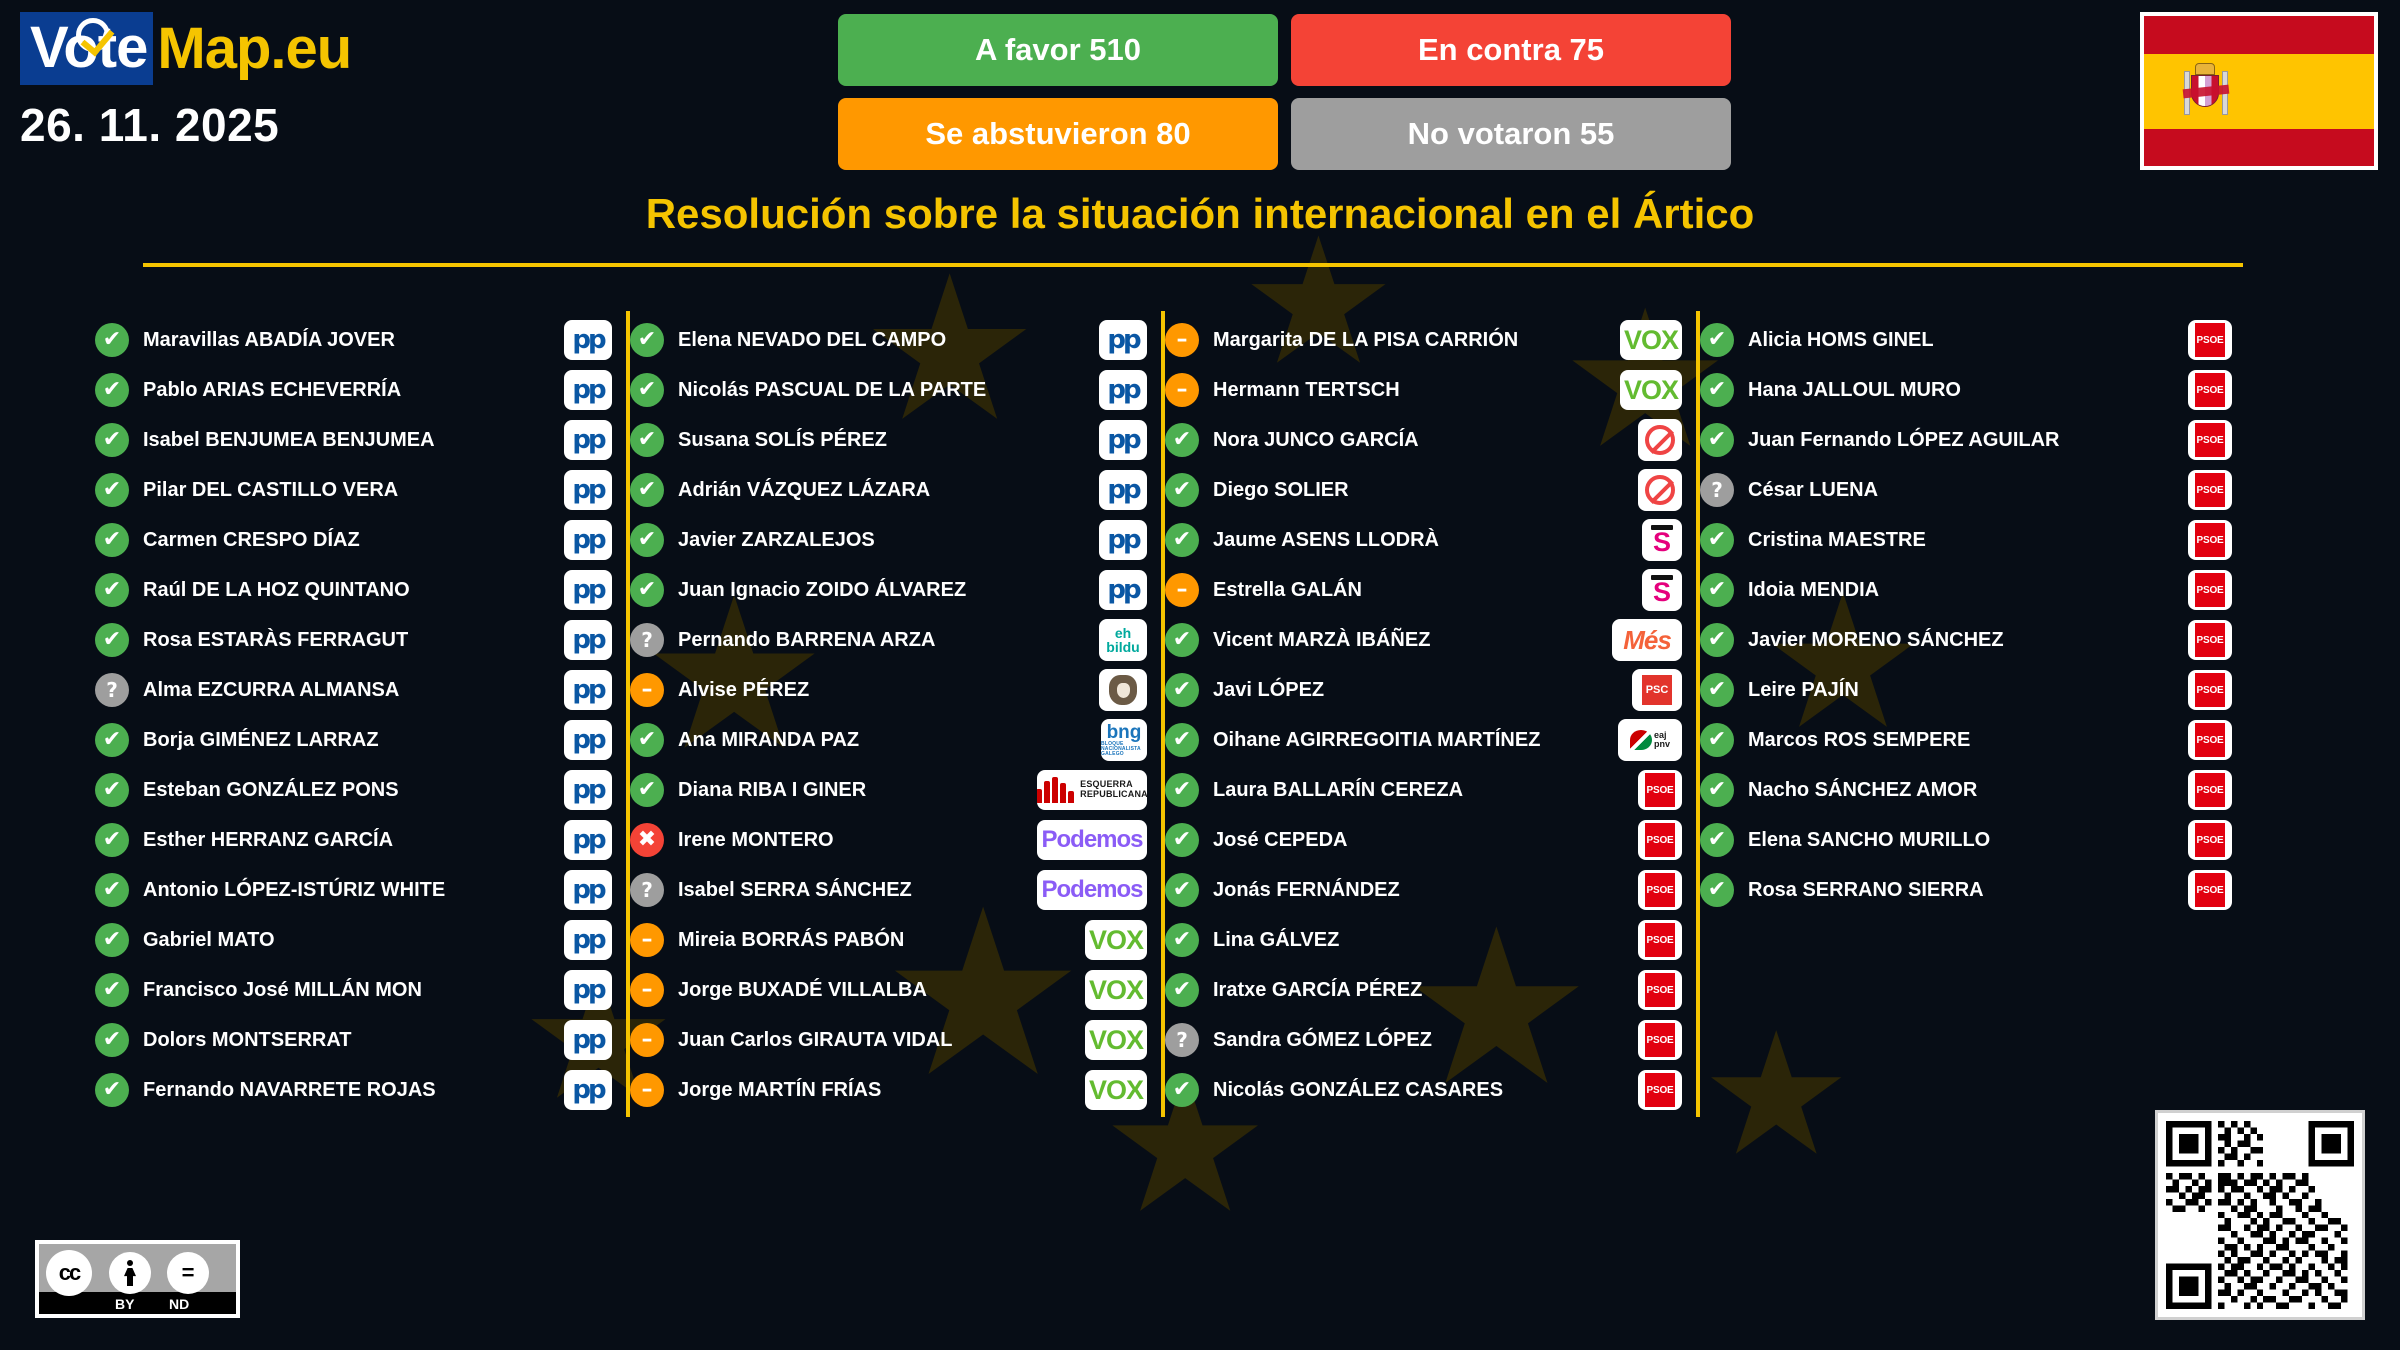 The height and width of the screenshot is (1350, 2400). I want to click on mep-row: ✖ Irene MONTERO Podemos, so click(895, 840).